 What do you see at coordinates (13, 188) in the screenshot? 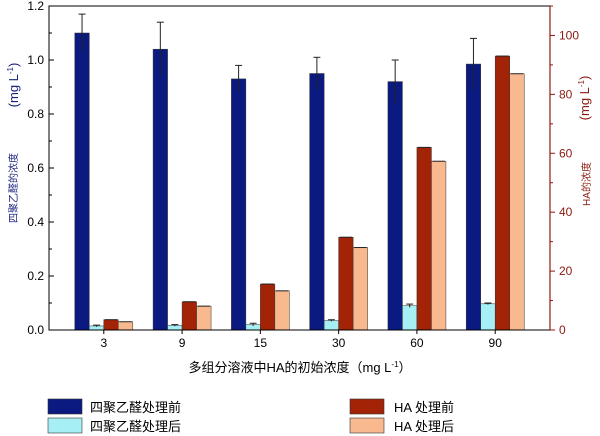
I see `left-axis-title: 四聚乙醛的浓度` at bounding box center [13, 188].